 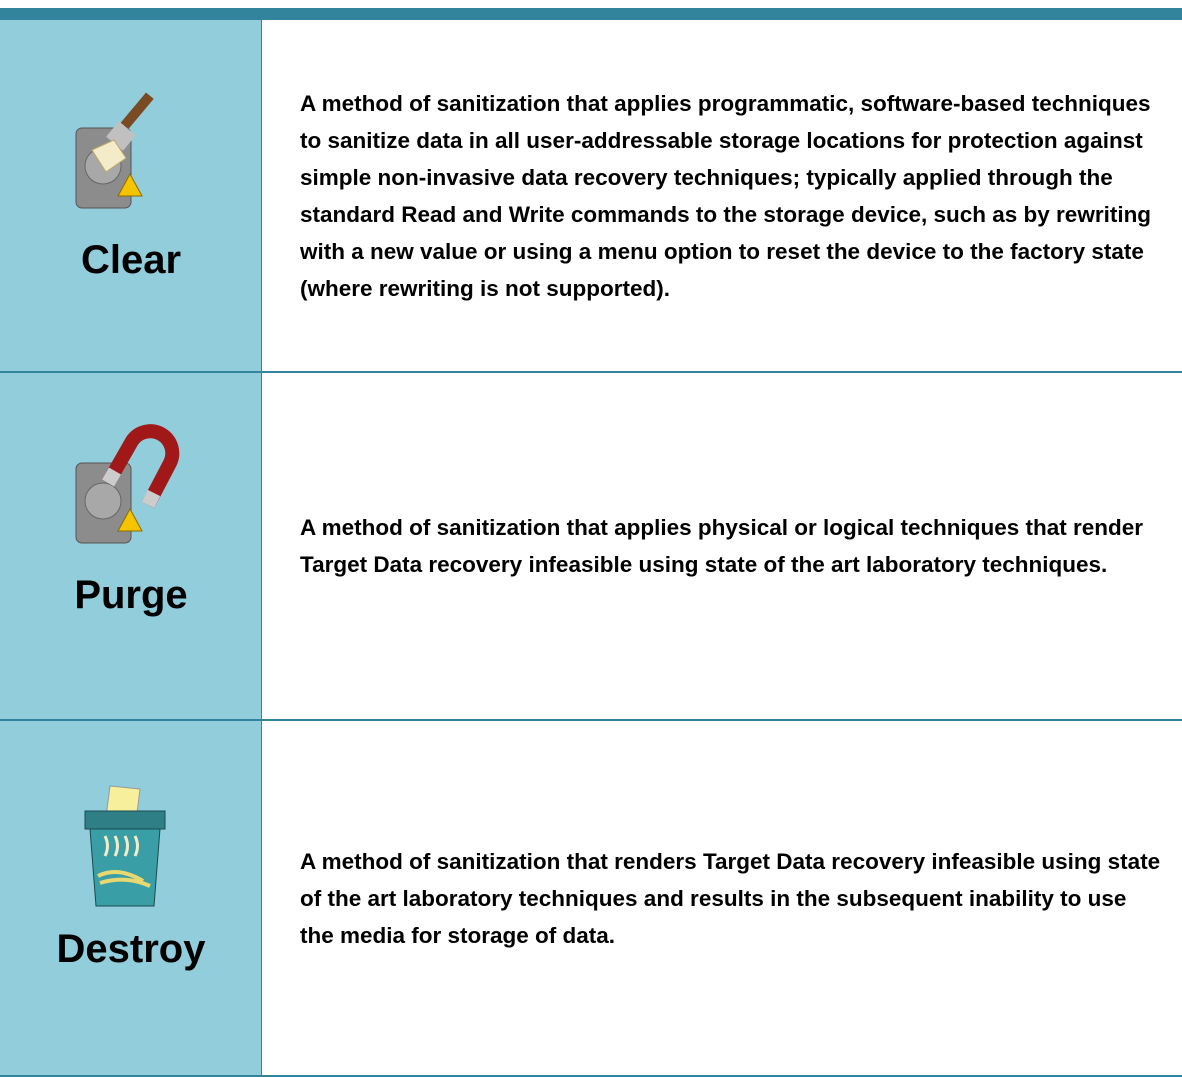 I want to click on label-cell: Purge, so click(x=131, y=546).